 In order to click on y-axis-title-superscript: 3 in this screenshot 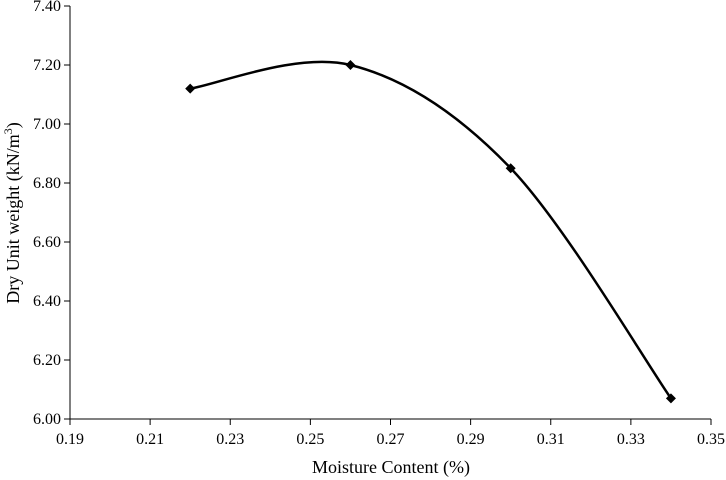, I will do `click(8, 131)`.